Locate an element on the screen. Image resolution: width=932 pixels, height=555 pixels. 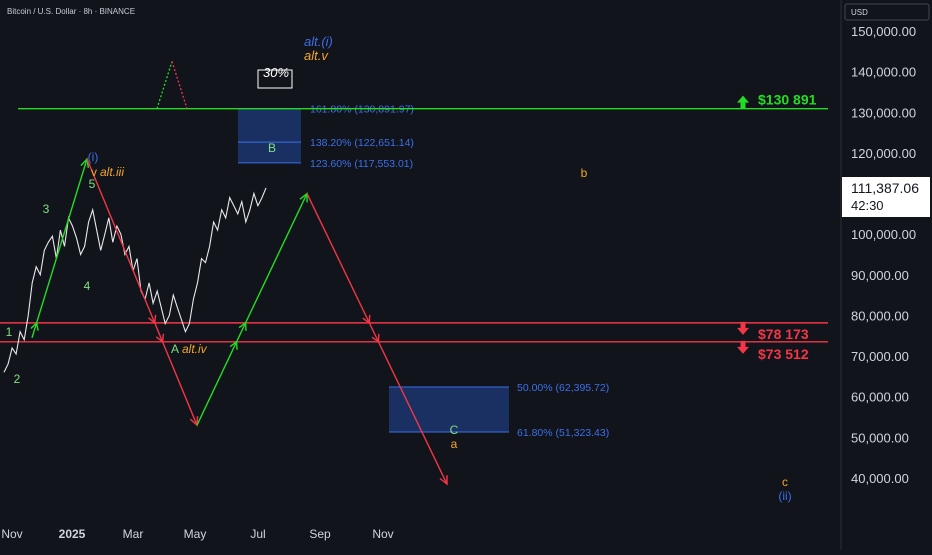
wave-label: B is located at coordinates (272, 148).